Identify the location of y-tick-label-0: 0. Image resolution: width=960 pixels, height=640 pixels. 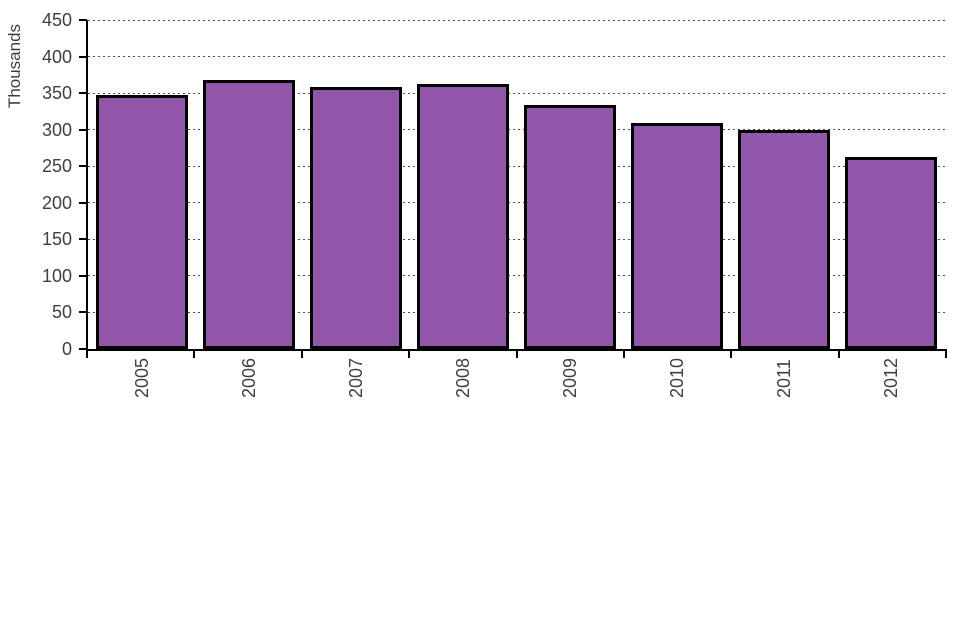
(66, 349).